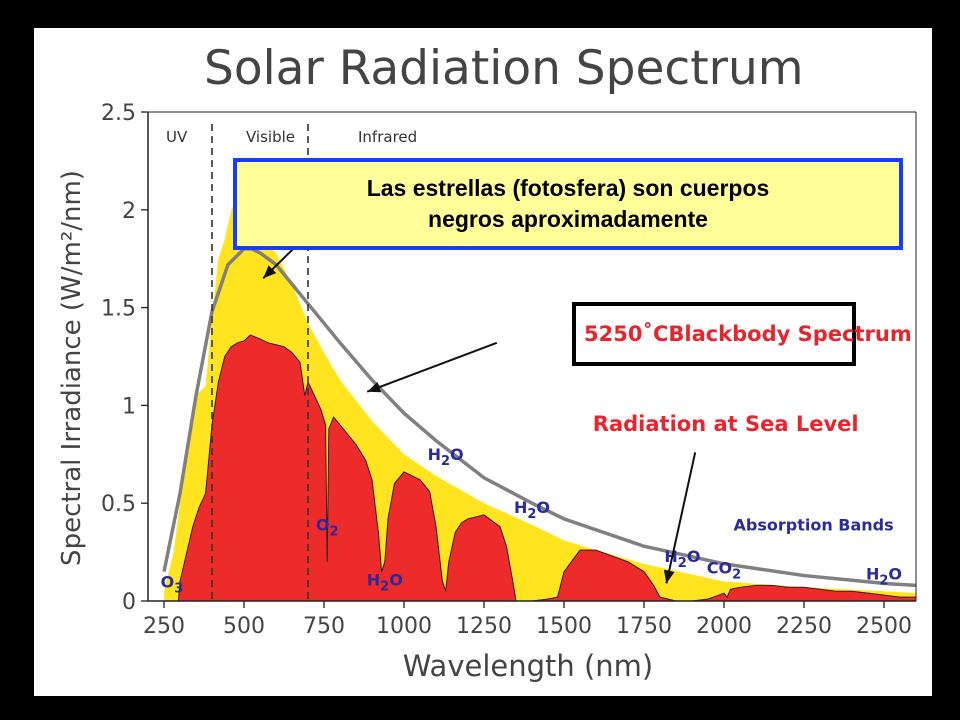  Describe the element at coordinates (528, 666) in the screenshot. I see `x-axis-label: Wavelength (nm)` at that location.